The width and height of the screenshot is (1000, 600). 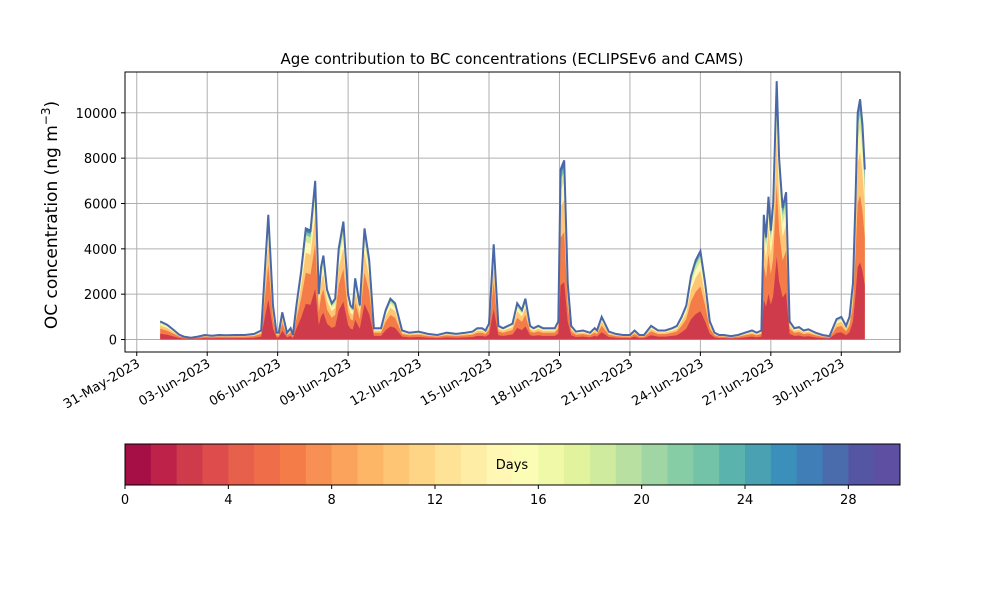 I want to click on x-tick-label: 12-Jun-2023, so click(x=386, y=382).